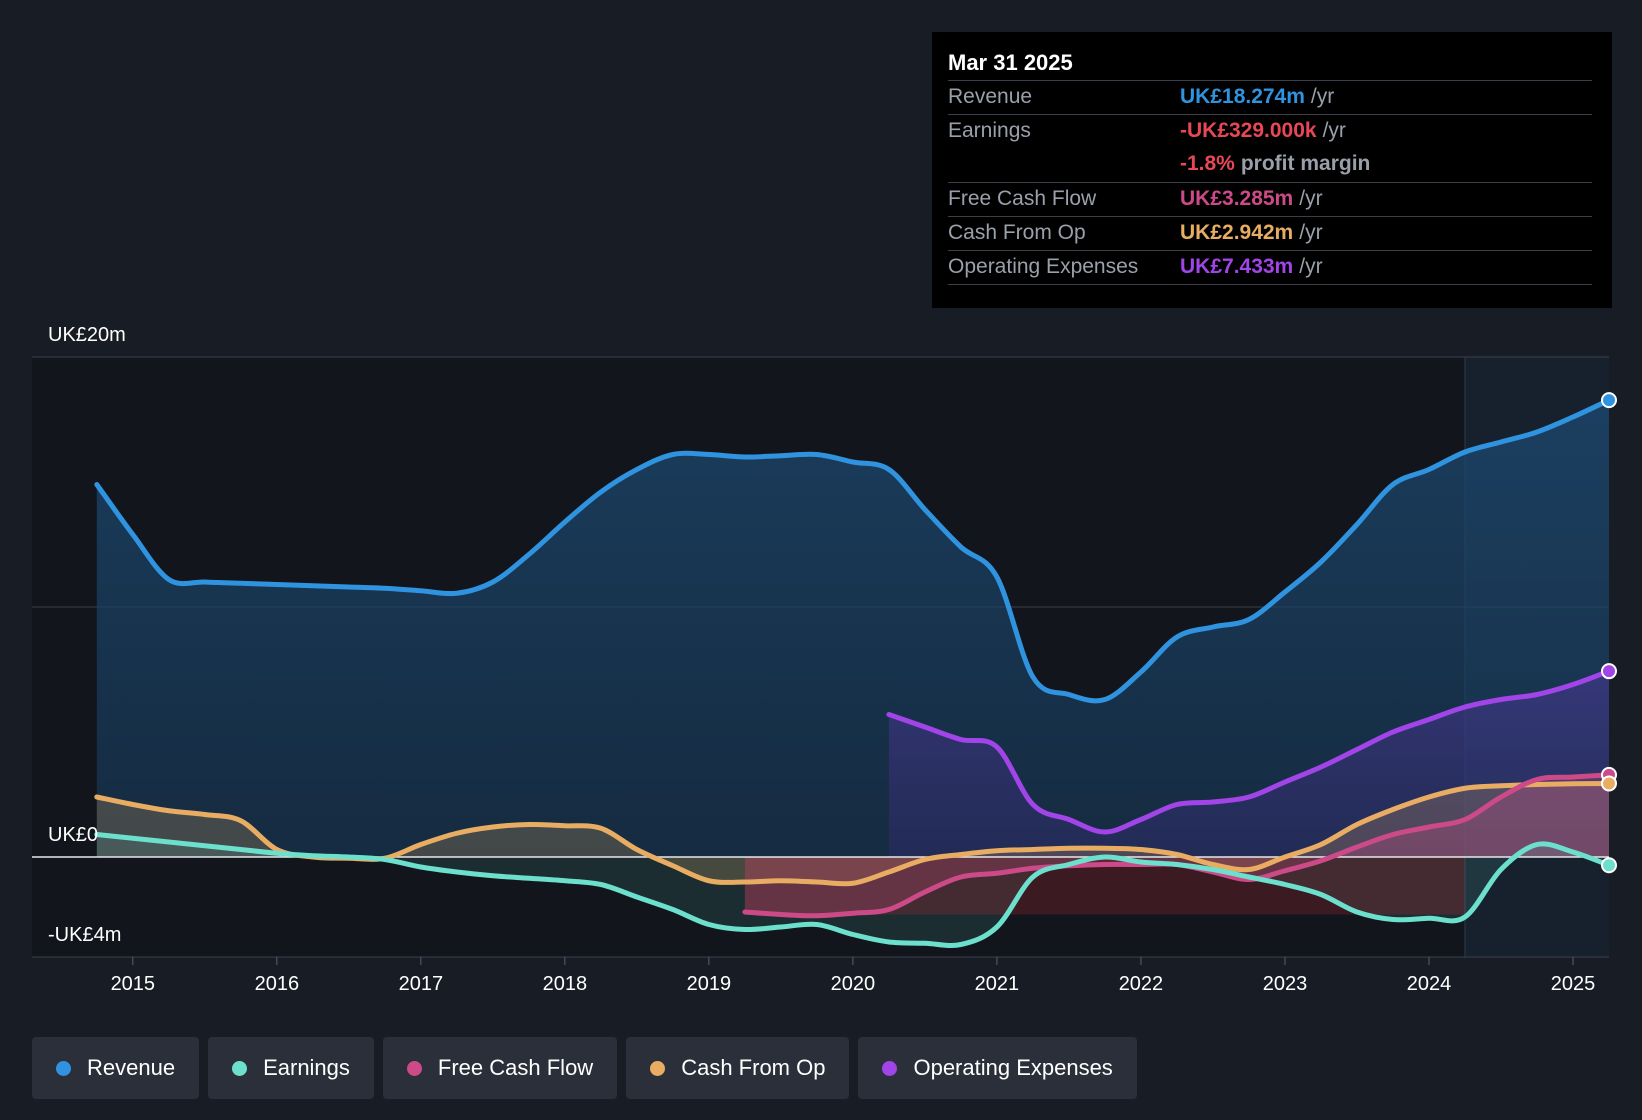 Image resolution: width=1642 pixels, height=1120 pixels. Describe the element at coordinates (1257, 96) in the screenshot. I see `tooltip-value: UK£18.274m/yr` at that location.